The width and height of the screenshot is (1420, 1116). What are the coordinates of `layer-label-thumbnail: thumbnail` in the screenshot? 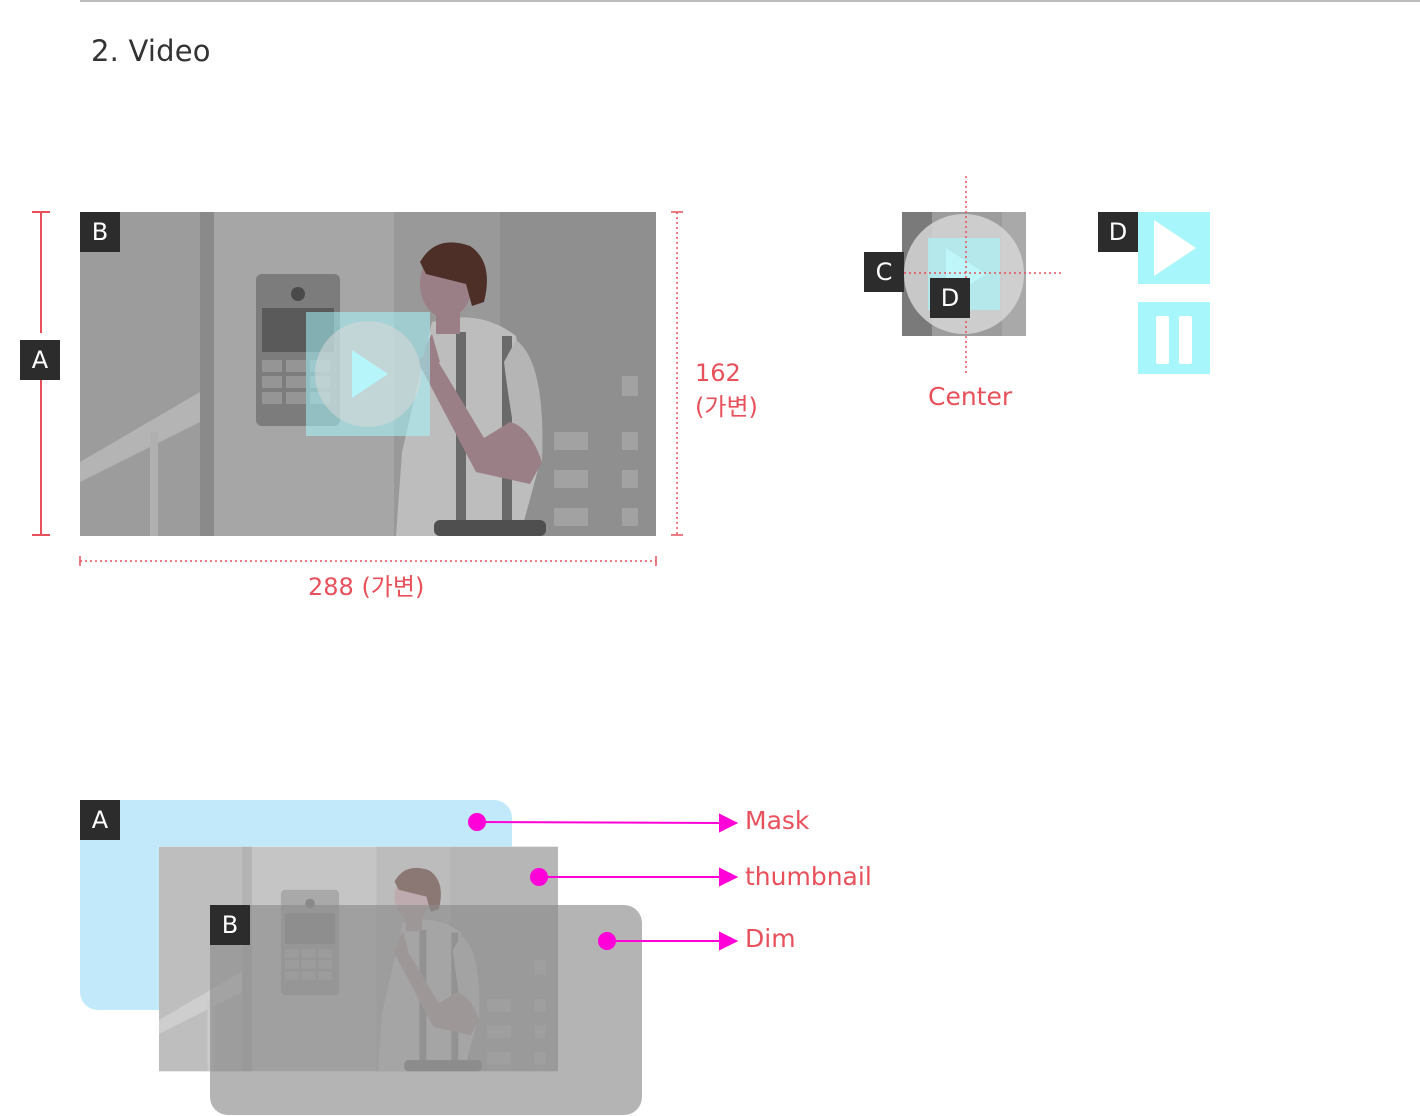 It's located at (808, 876).